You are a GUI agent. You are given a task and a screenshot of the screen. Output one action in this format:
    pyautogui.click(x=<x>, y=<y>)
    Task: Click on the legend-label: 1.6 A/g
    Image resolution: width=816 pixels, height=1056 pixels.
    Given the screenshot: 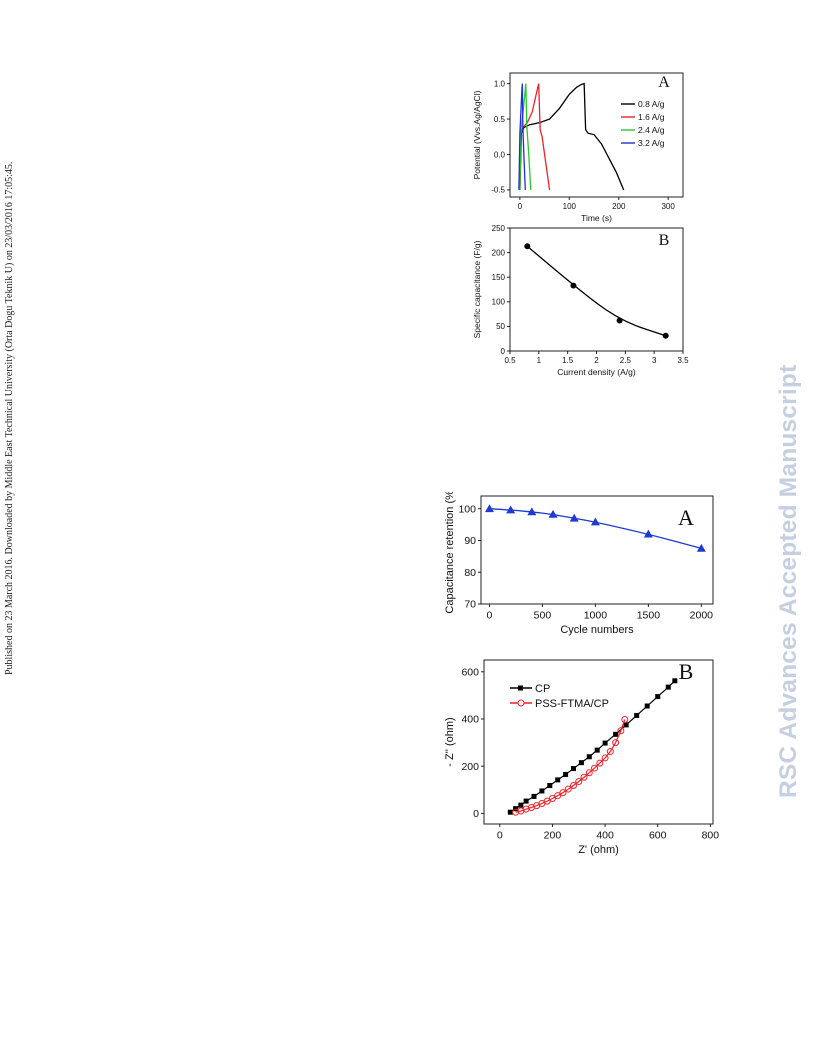 What is the action you would take?
    pyautogui.click(x=651, y=117)
    